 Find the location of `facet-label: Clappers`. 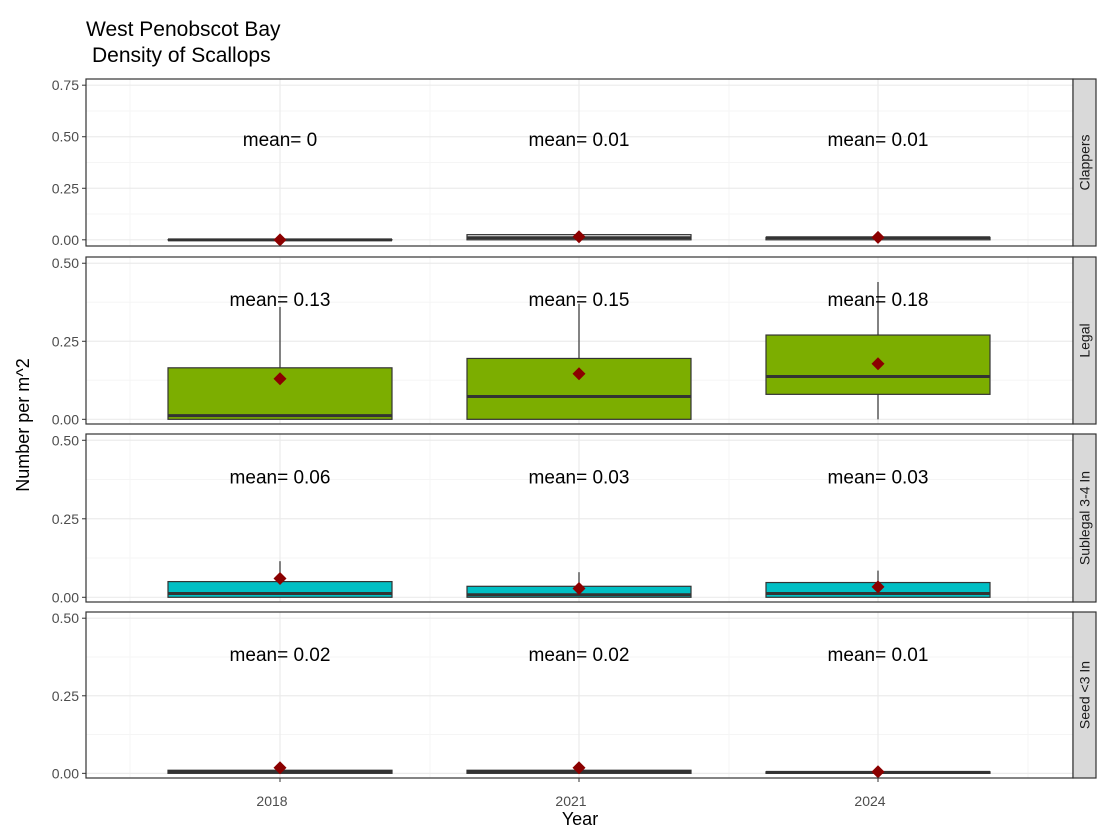

facet-label: Clappers is located at coordinates (1085, 162).